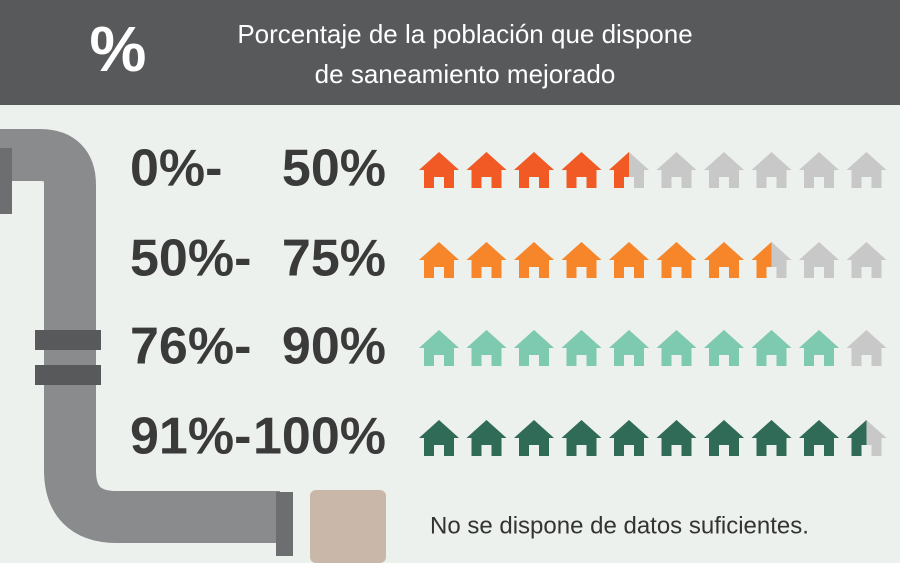  What do you see at coordinates (190, 259) in the screenshot?
I see `range-from: 50%-` at bounding box center [190, 259].